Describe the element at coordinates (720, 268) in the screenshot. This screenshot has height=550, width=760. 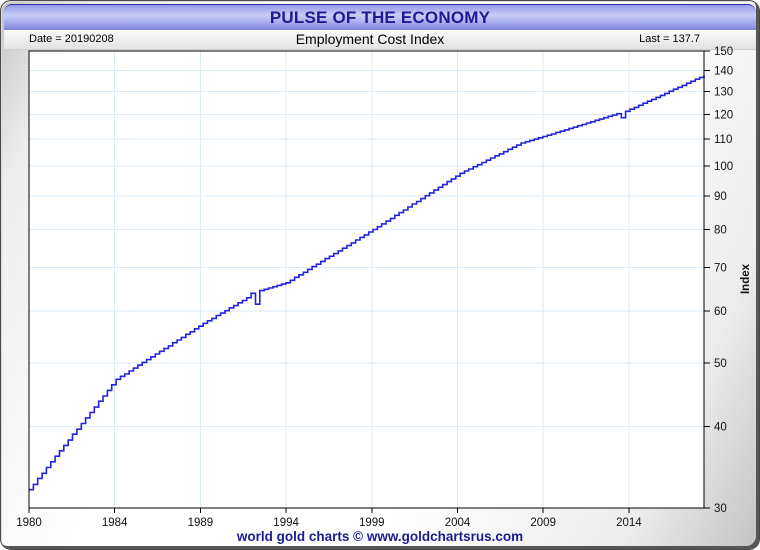
I see `svg-text: 70` at that location.